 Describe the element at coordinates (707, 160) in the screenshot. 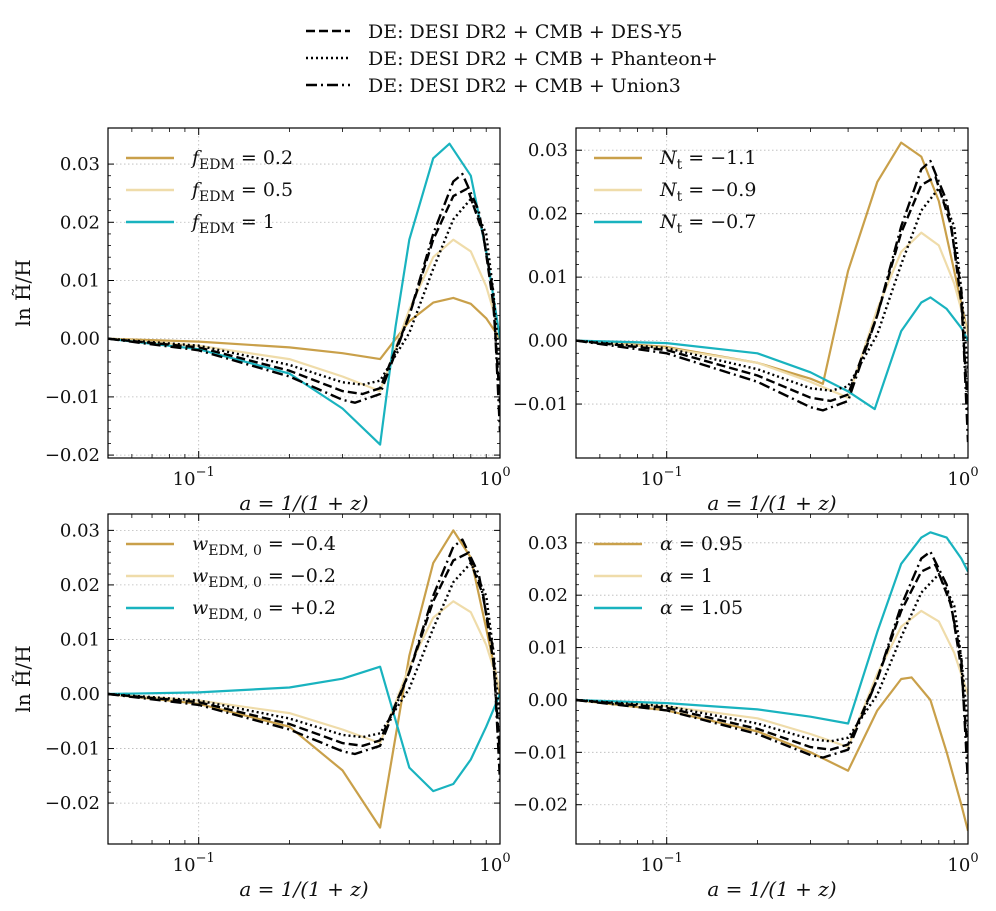

I see `legend-label: Nt = −1.1` at that location.